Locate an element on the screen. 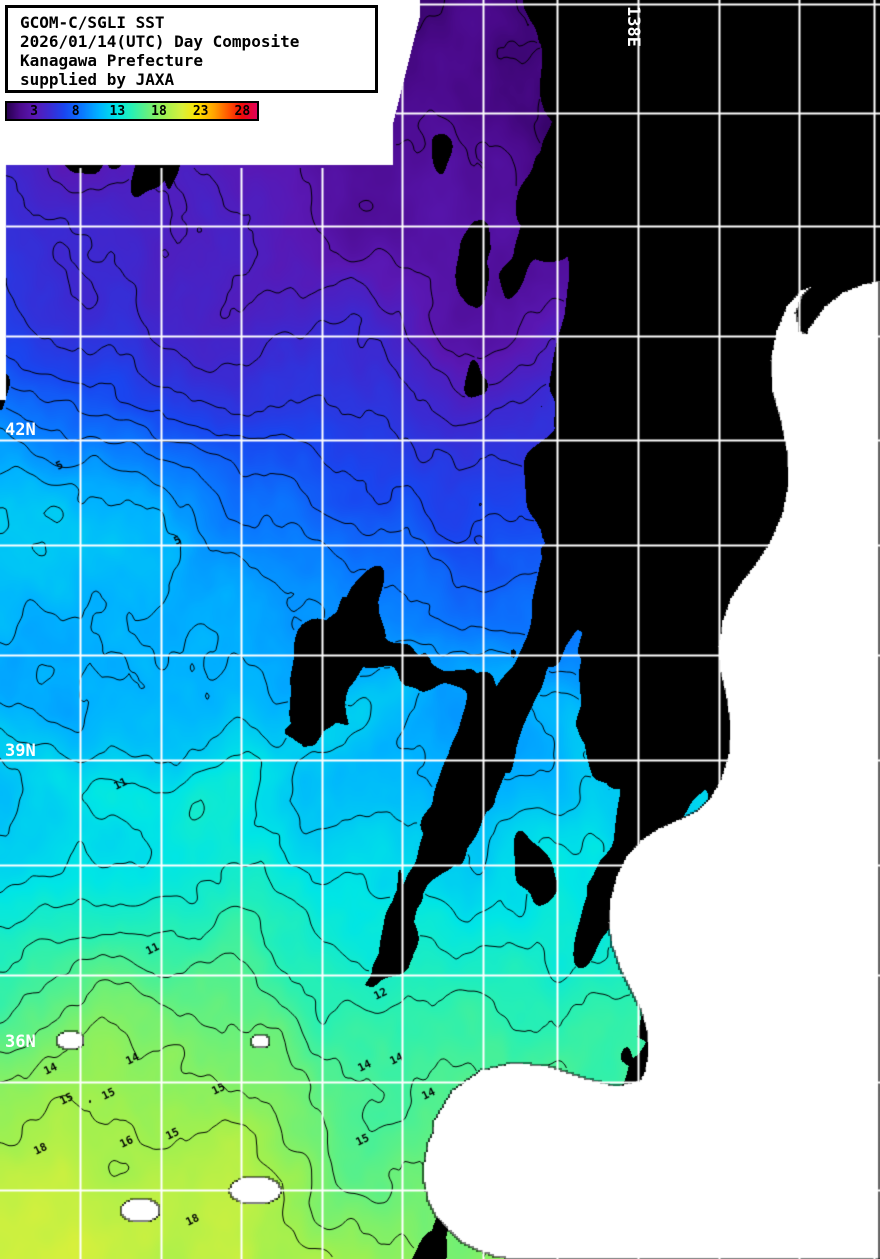 The height and width of the screenshot is (1259, 880). colorbar-tick-18: 18 is located at coordinates (159, 111).